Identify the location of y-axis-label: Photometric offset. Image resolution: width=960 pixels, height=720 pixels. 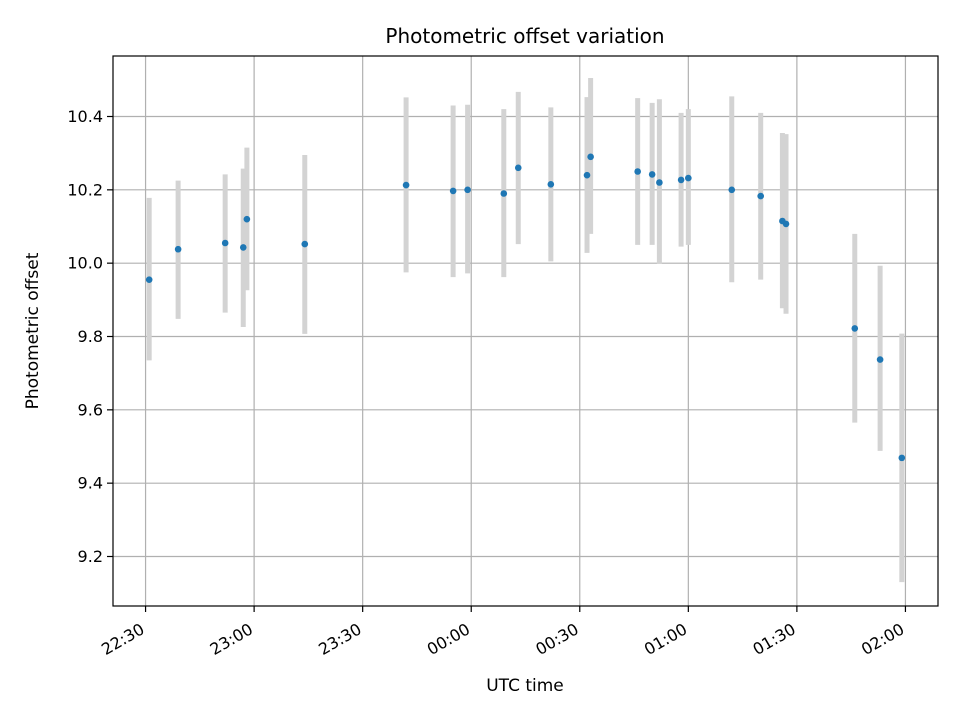
(33, 330).